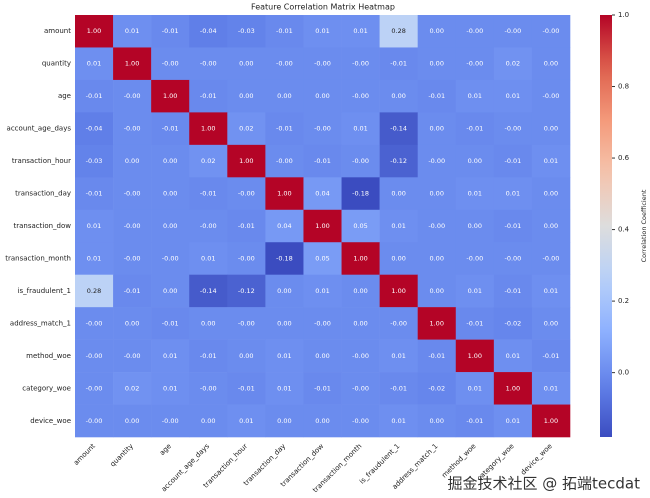 The height and width of the screenshot is (498, 650). Describe the element at coordinates (56, 64) in the screenshot. I see `y-tick-label: quantity` at that location.